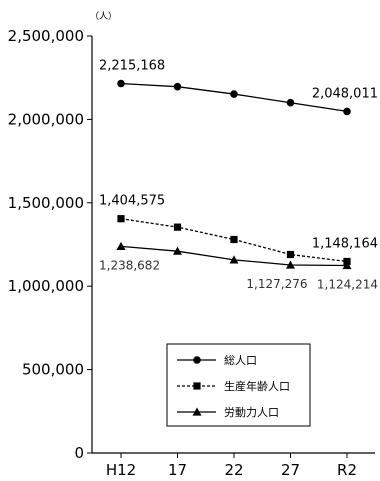 Image resolution: width=380 pixels, height=481 pixels. What do you see at coordinates (46, 286) in the screenshot?
I see `y-tick-label: 1,000,000` at bounding box center [46, 286].